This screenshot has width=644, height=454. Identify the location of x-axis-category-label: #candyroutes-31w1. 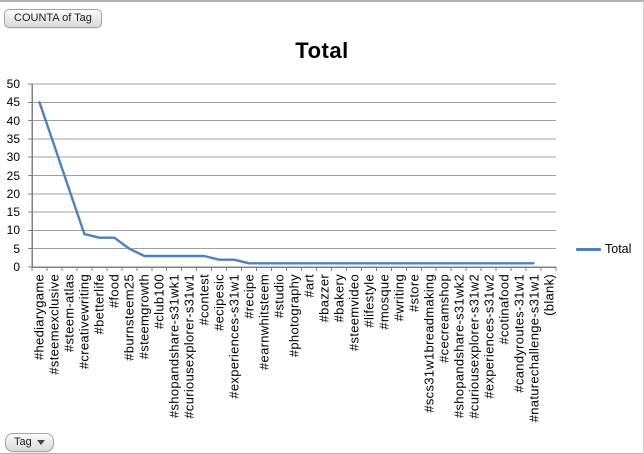
(519, 333).